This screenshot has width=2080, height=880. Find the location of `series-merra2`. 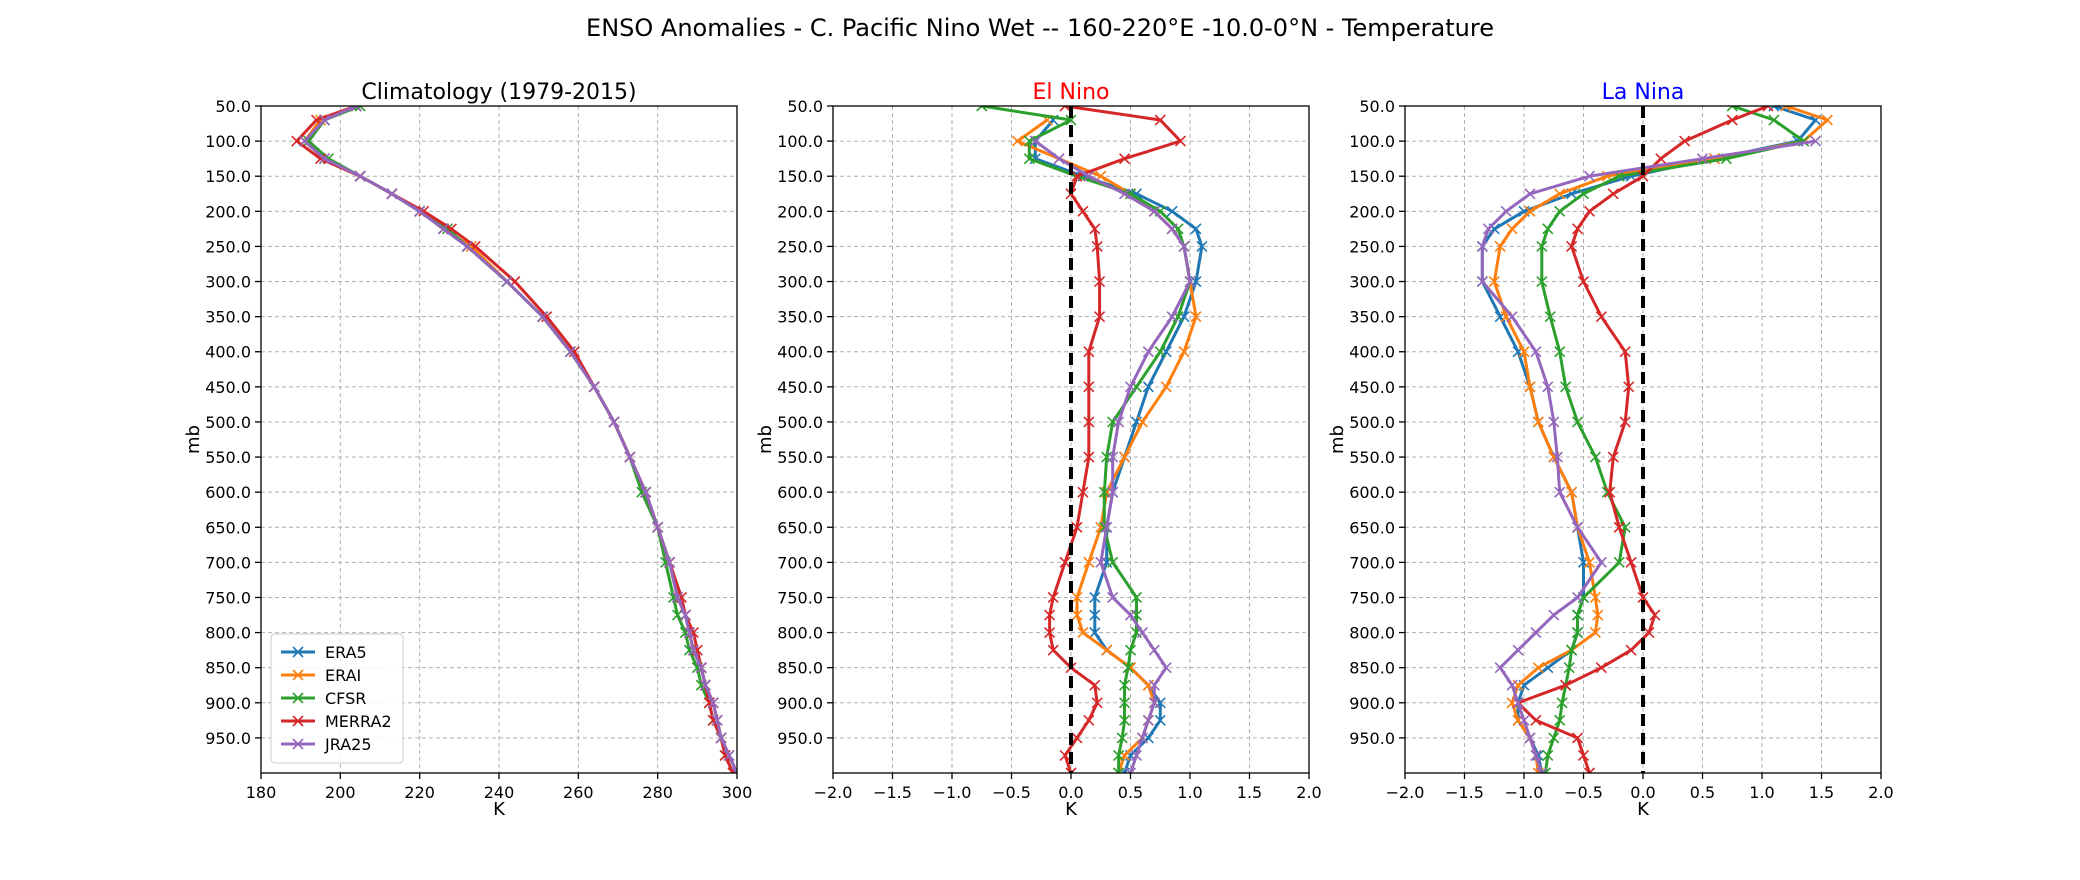

series-merra2 is located at coordinates (1643, 439).